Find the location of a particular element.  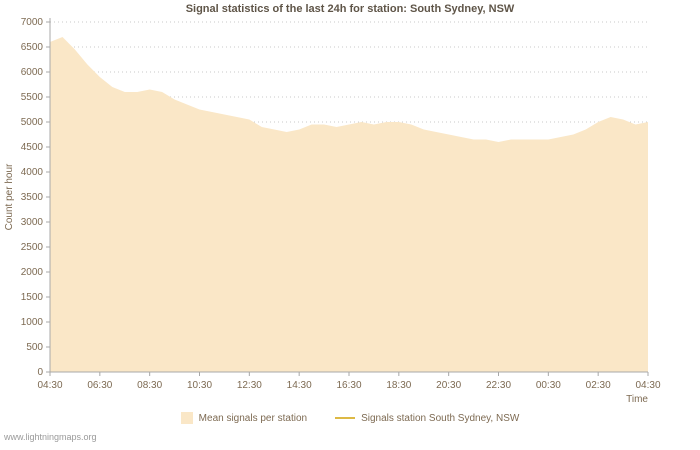

y-tick-label: 6000 is located at coordinates (32, 72).